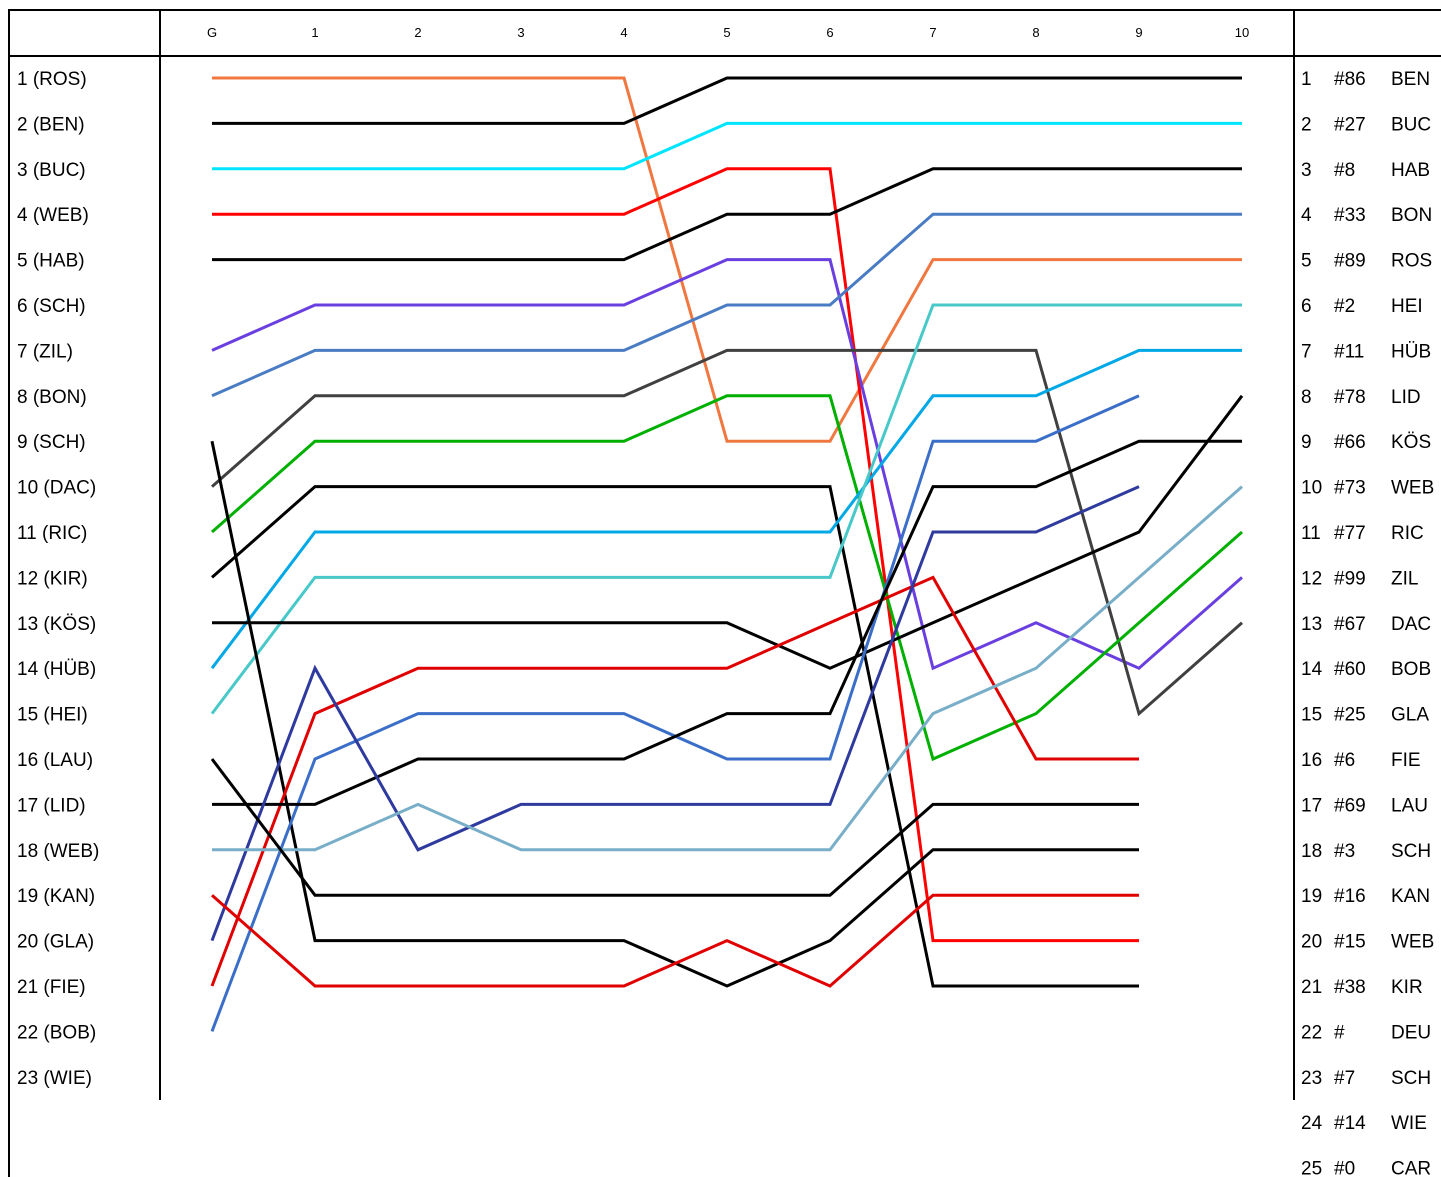 The image size is (1441, 1177). What do you see at coordinates (1350, 578) in the screenshot?
I see `car-number: #99` at bounding box center [1350, 578].